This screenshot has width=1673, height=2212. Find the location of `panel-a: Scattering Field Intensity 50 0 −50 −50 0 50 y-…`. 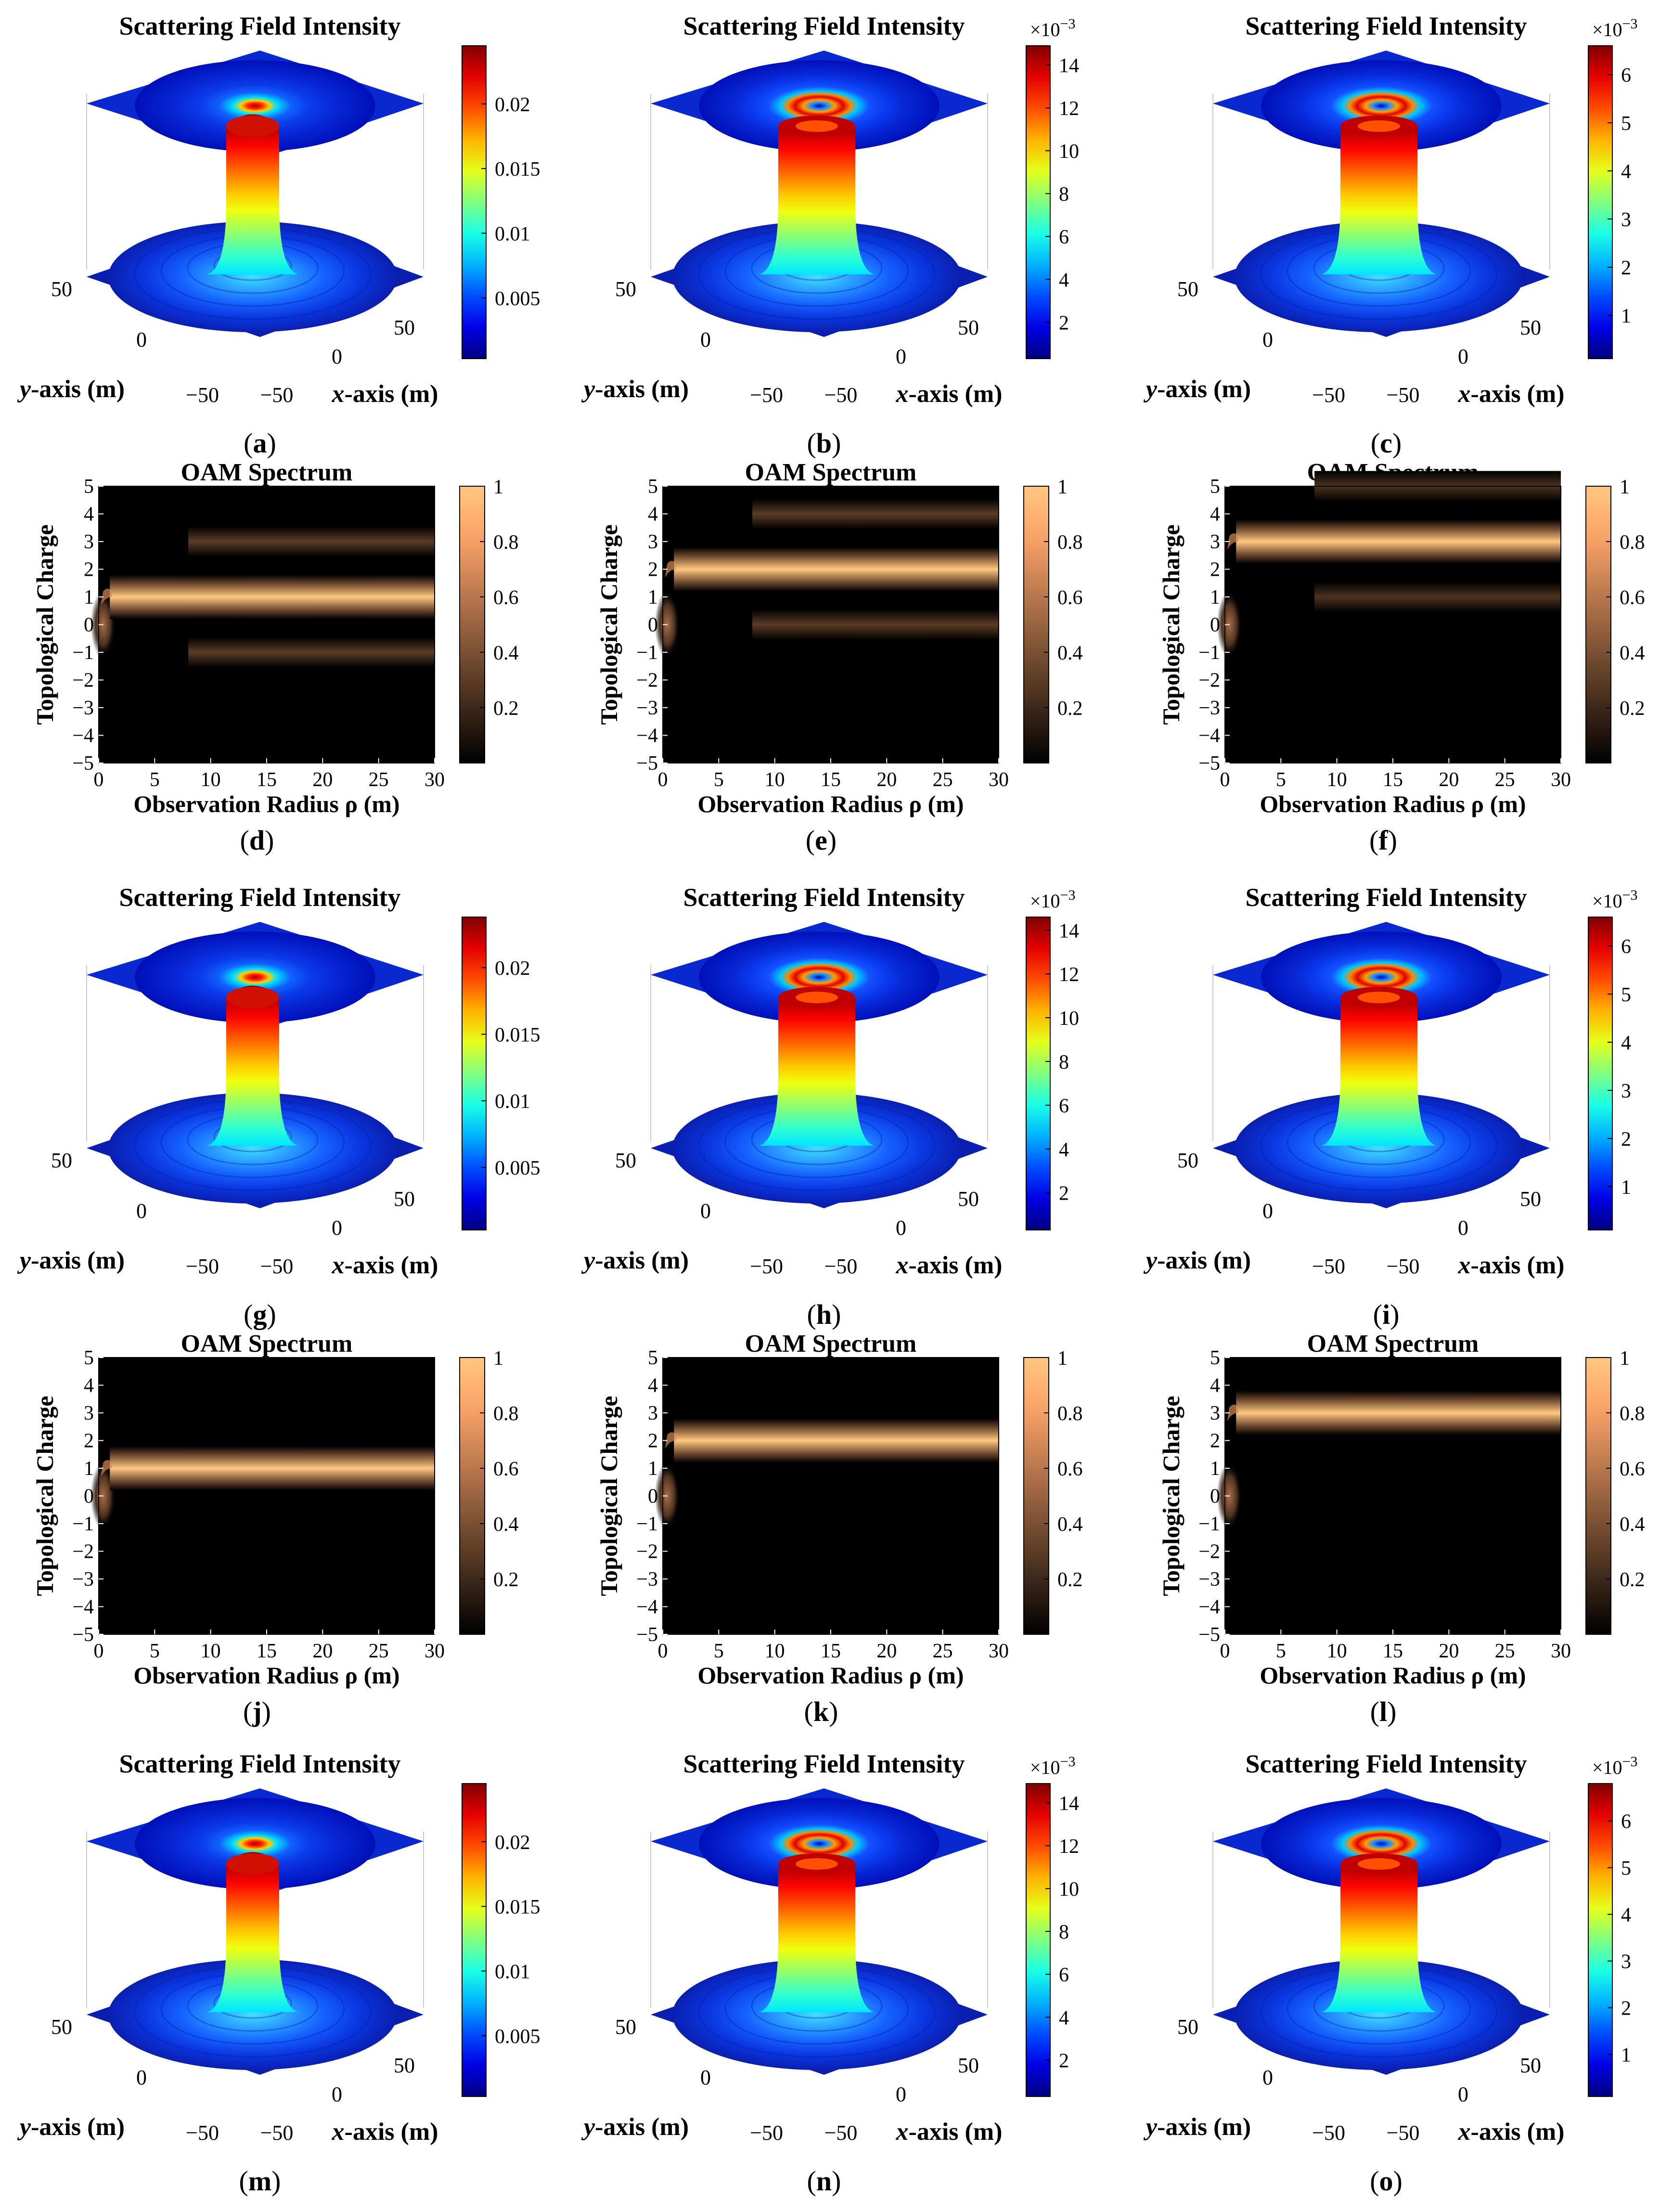

panel-a: Scattering Field Intensity 50 0 −50 −50 0 50 y-… is located at coordinates (279, 235).